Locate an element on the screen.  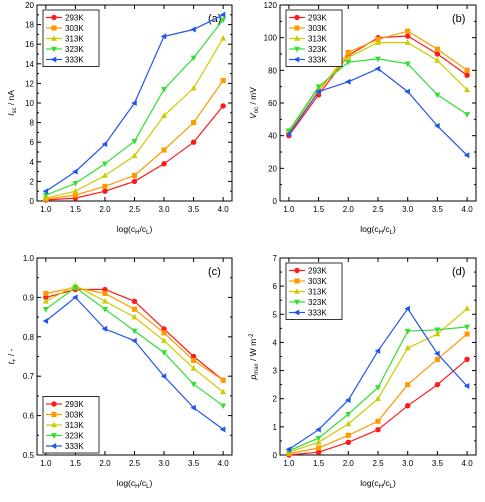
x-tick-label: 1.0 is located at coordinates (46, 463).